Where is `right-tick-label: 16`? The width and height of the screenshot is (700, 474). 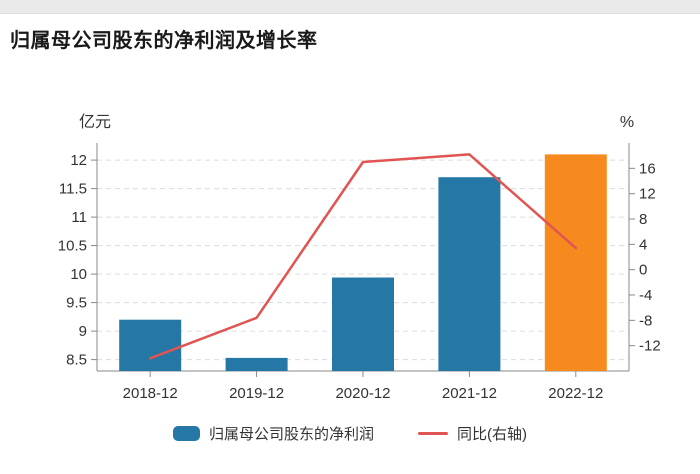
right-tick-label: 16 is located at coordinates (647, 168).